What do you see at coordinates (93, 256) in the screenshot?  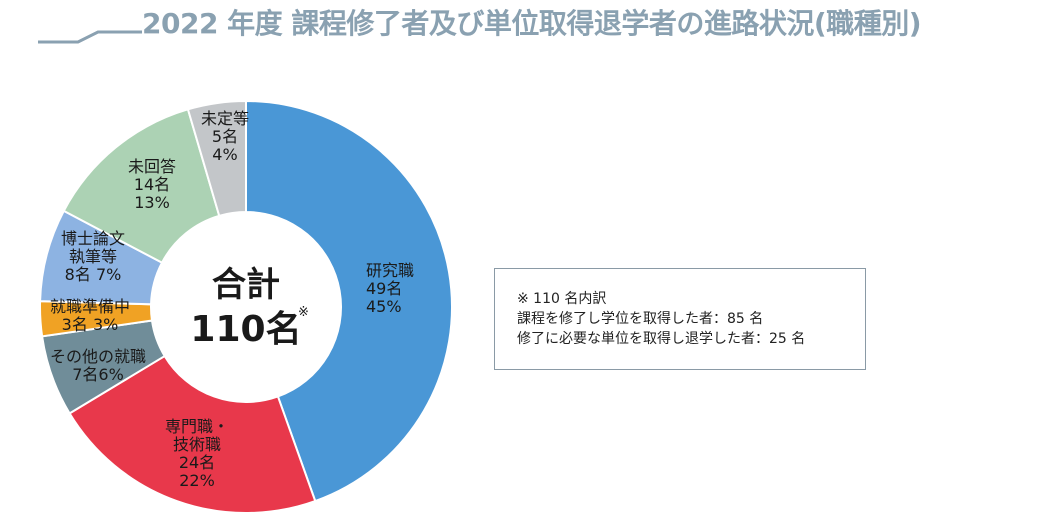 I see `slice-label: 博士論文執筆等 8名 7%` at bounding box center [93, 256].